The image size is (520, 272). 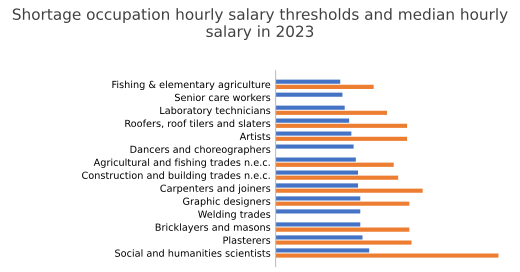 What do you see at coordinates (182, 163) in the screenshot?
I see `y-tick-label: Agricultural and fishing trades n.e.c.` at bounding box center [182, 163].